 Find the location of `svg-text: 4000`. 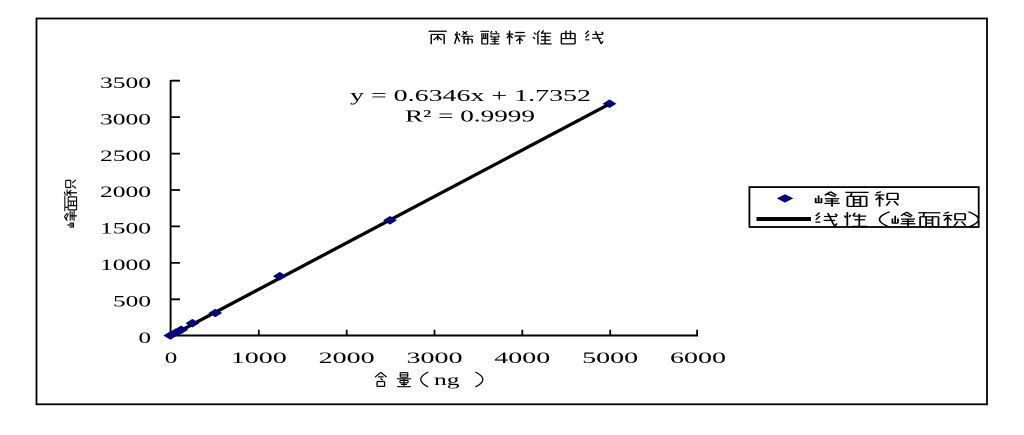

svg-text: 4000 is located at coordinates (522, 358).